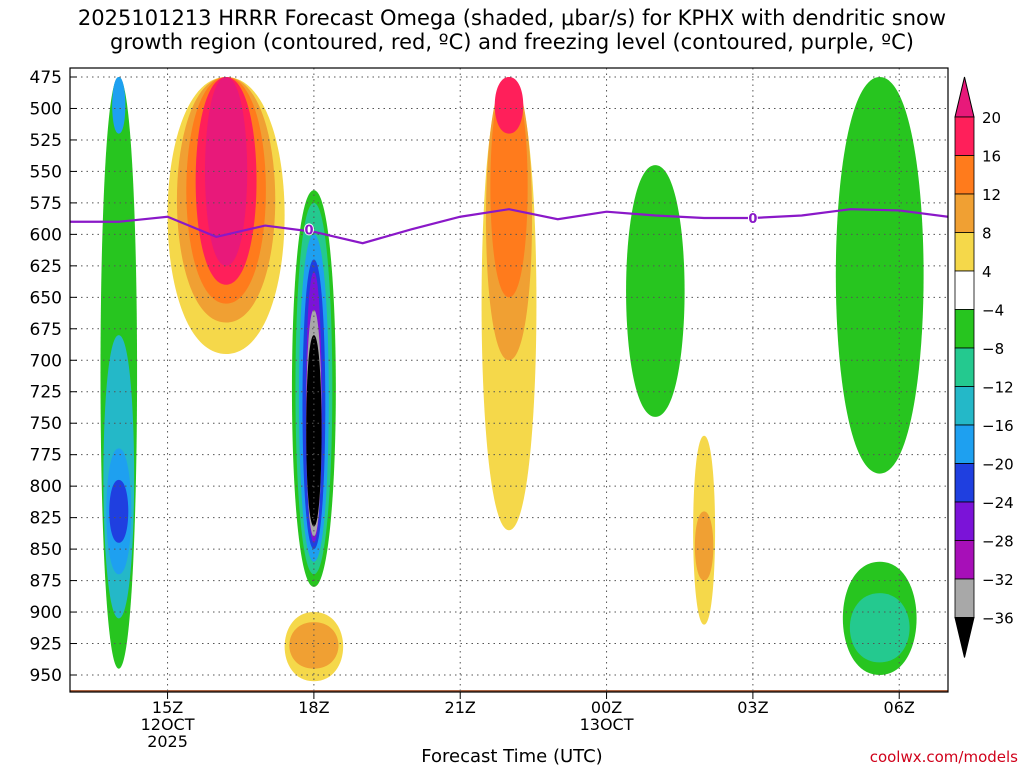 This screenshot has width=1024, height=768. What do you see at coordinates (984, 367) in the screenshot?
I see `colorbar: 20 16 12 8 4 −4 −8 −12 −16 −20 −24 −28 −32 −36` at bounding box center [984, 367].